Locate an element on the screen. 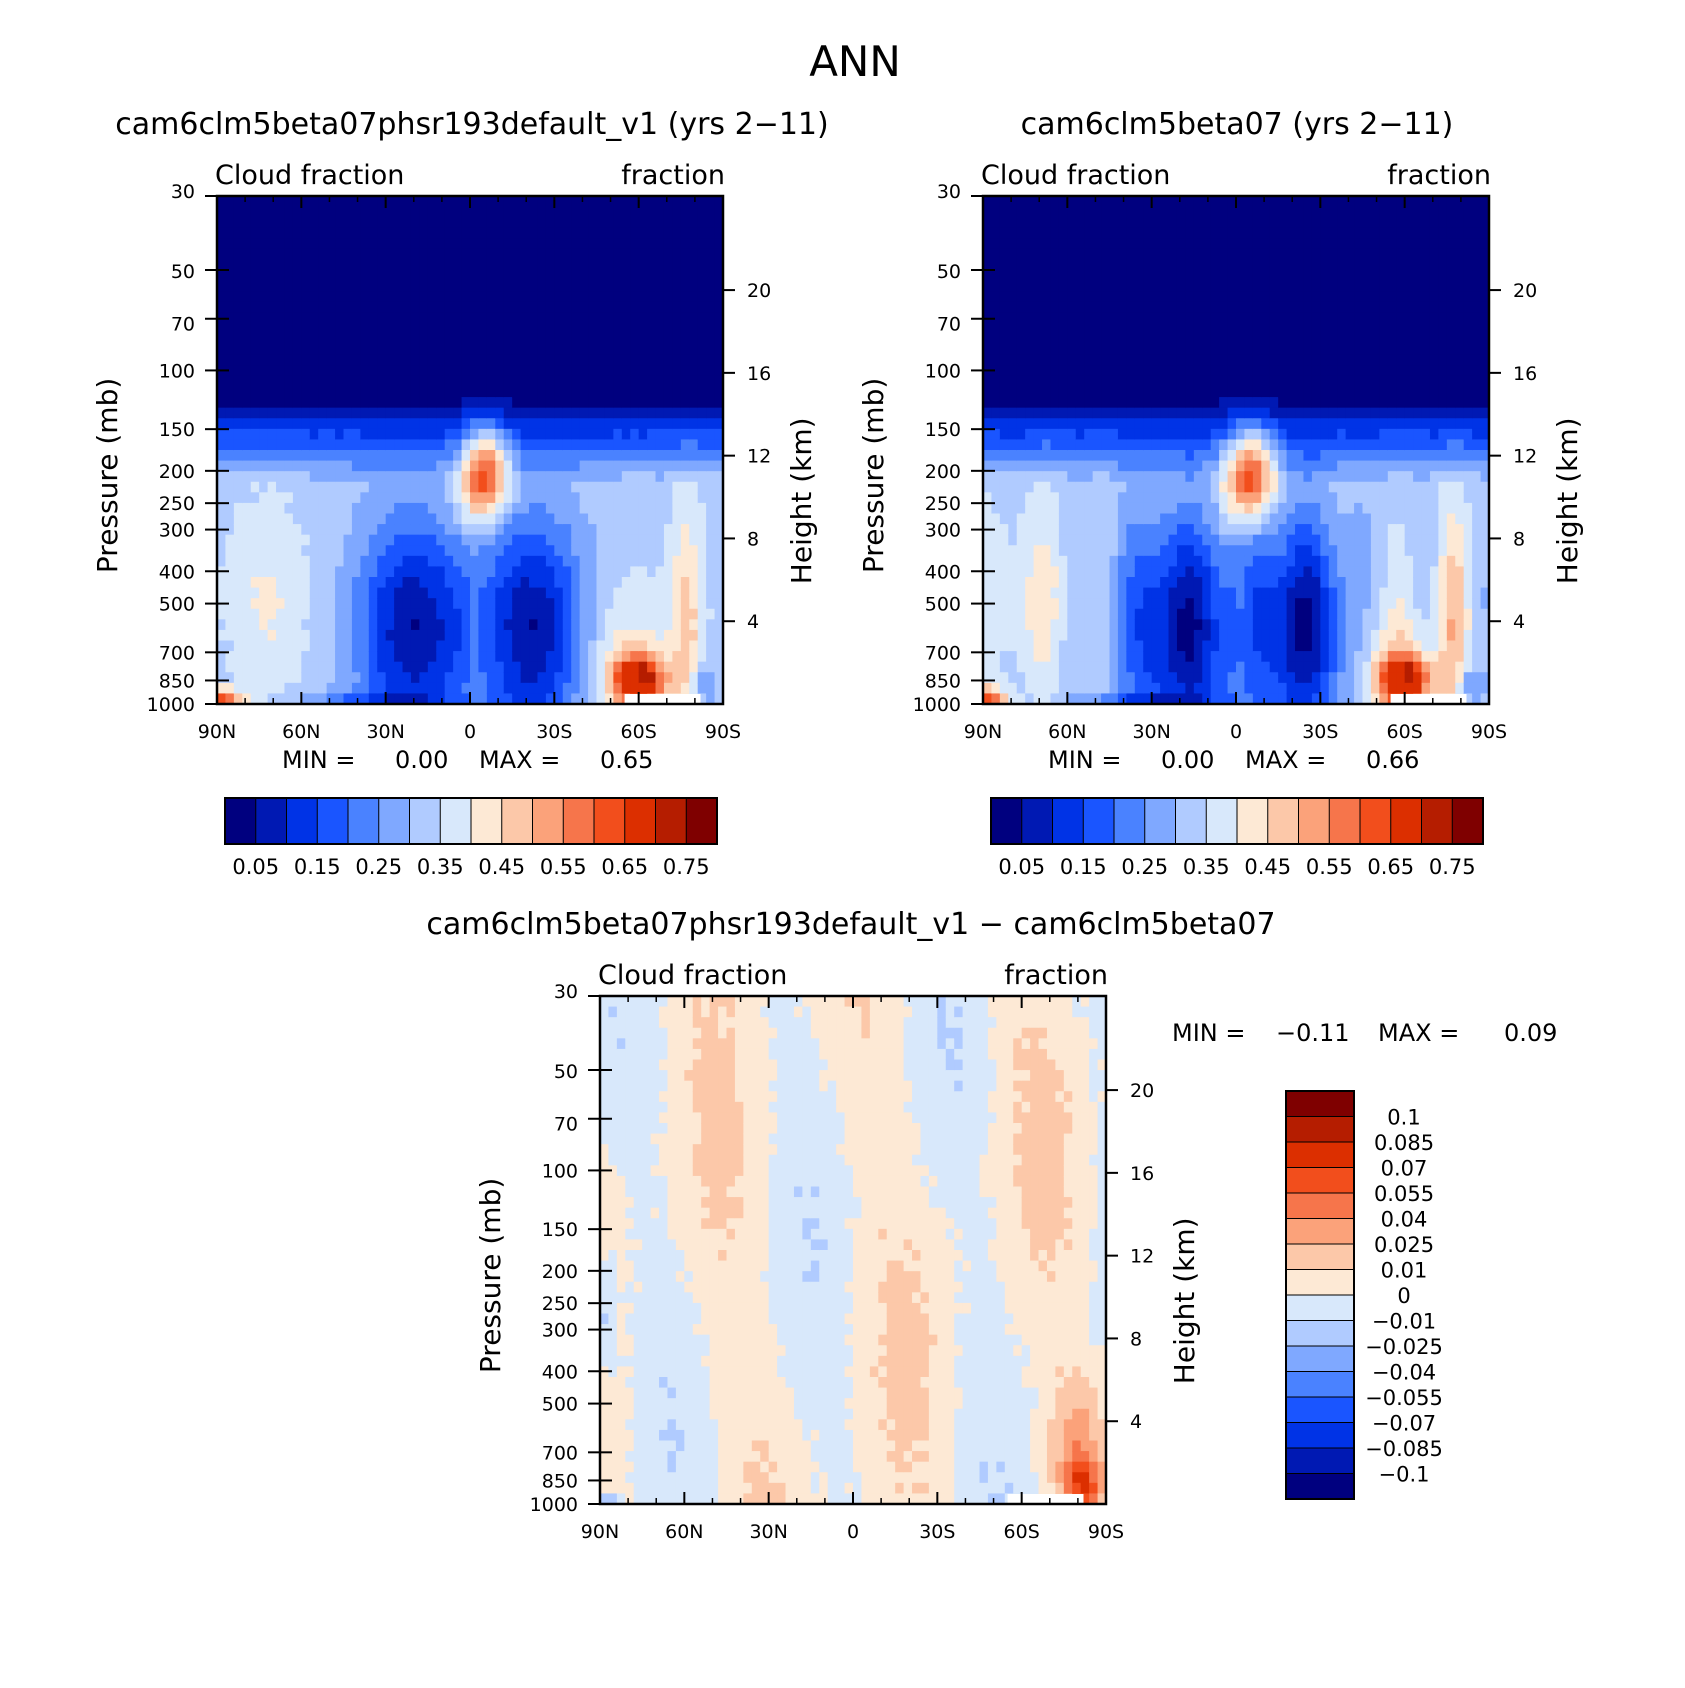 The height and width of the screenshot is (1688, 1685). x-tick-label: 90S is located at coordinates (723, 732).